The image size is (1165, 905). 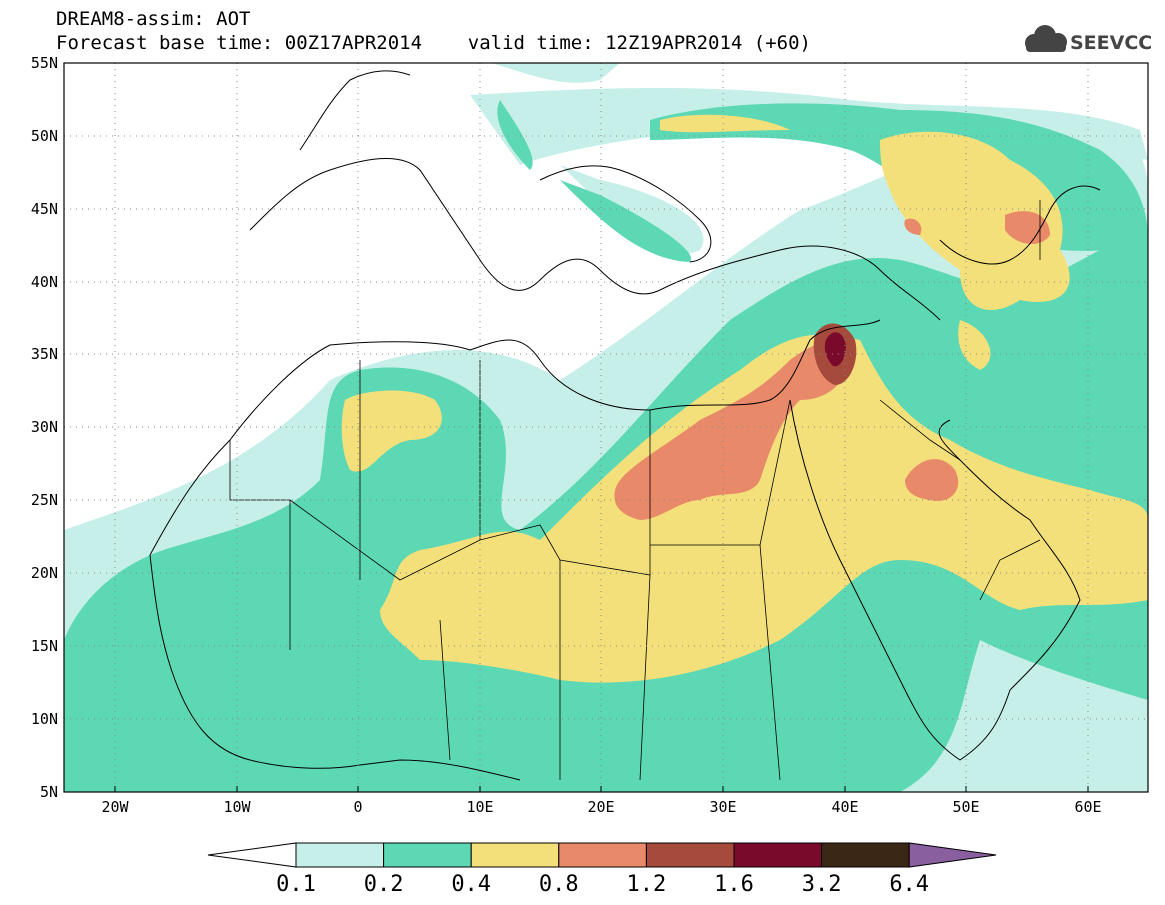 What do you see at coordinates (844, 807) in the screenshot?
I see `lon-label: 40E` at bounding box center [844, 807].